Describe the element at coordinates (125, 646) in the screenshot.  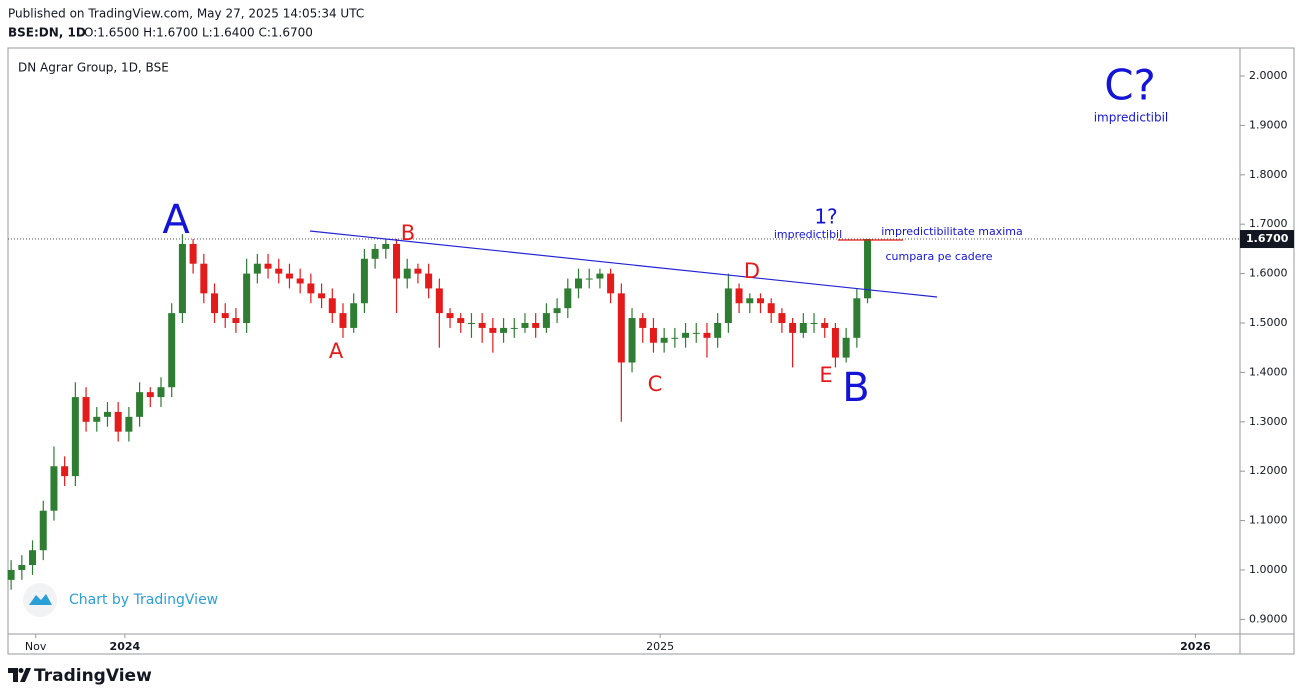
I see `x-tick-label: 2024` at that location.